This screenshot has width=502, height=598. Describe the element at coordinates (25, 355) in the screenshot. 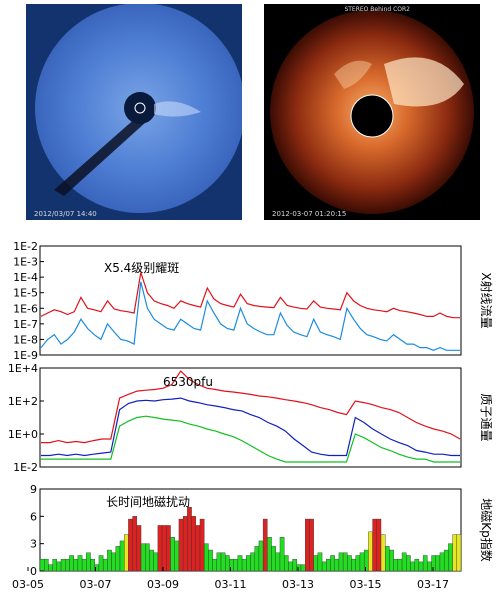

I see `y-tick-label: 1E-9` at that location.